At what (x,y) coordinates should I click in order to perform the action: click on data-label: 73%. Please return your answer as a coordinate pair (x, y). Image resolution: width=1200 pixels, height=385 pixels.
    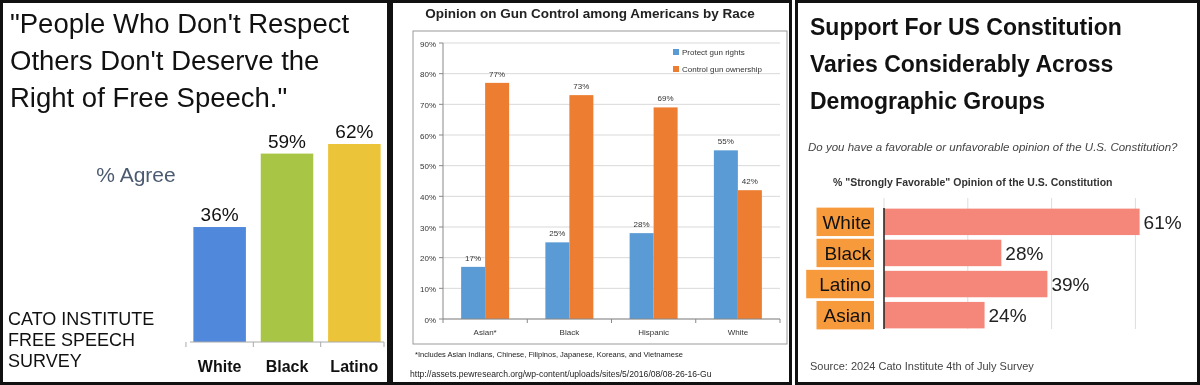
    Looking at the image, I should click on (581, 87).